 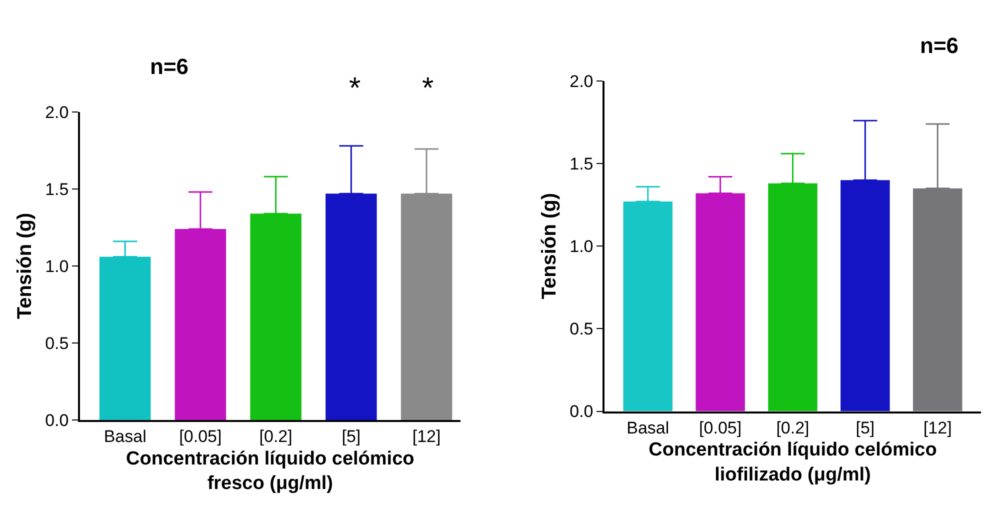 What do you see at coordinates (792, 463) in the screenshot?
I see `x-axis-title: Concentración líquido celómico liofilizado (μg/ml)` at bounding box center [792, 463].